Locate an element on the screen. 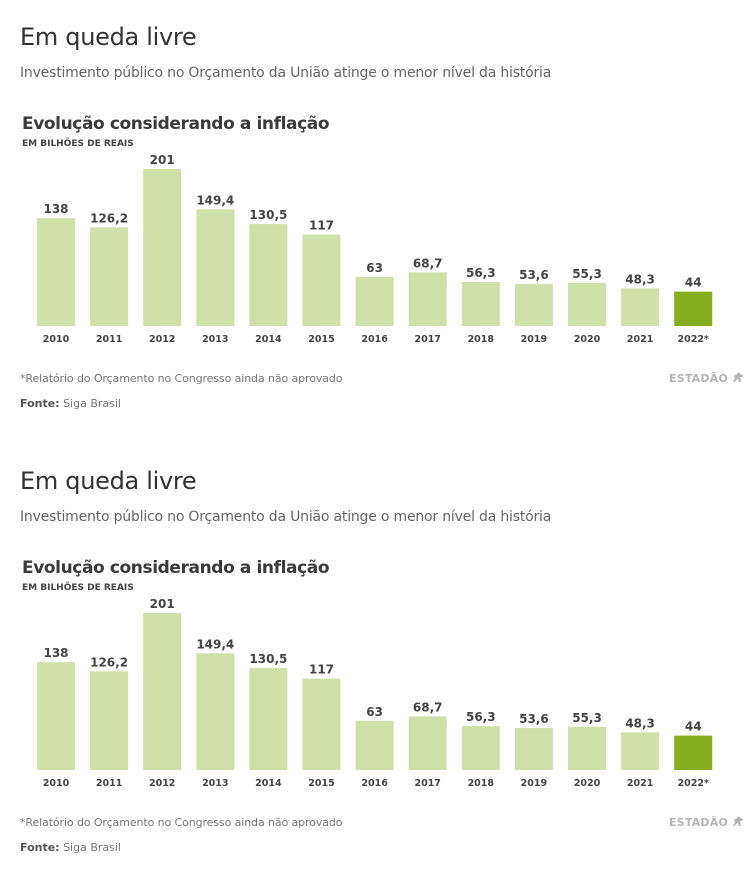 This screenshot has height=892, width=753. value-label: 130,5 is located at coordinates (268, 215).